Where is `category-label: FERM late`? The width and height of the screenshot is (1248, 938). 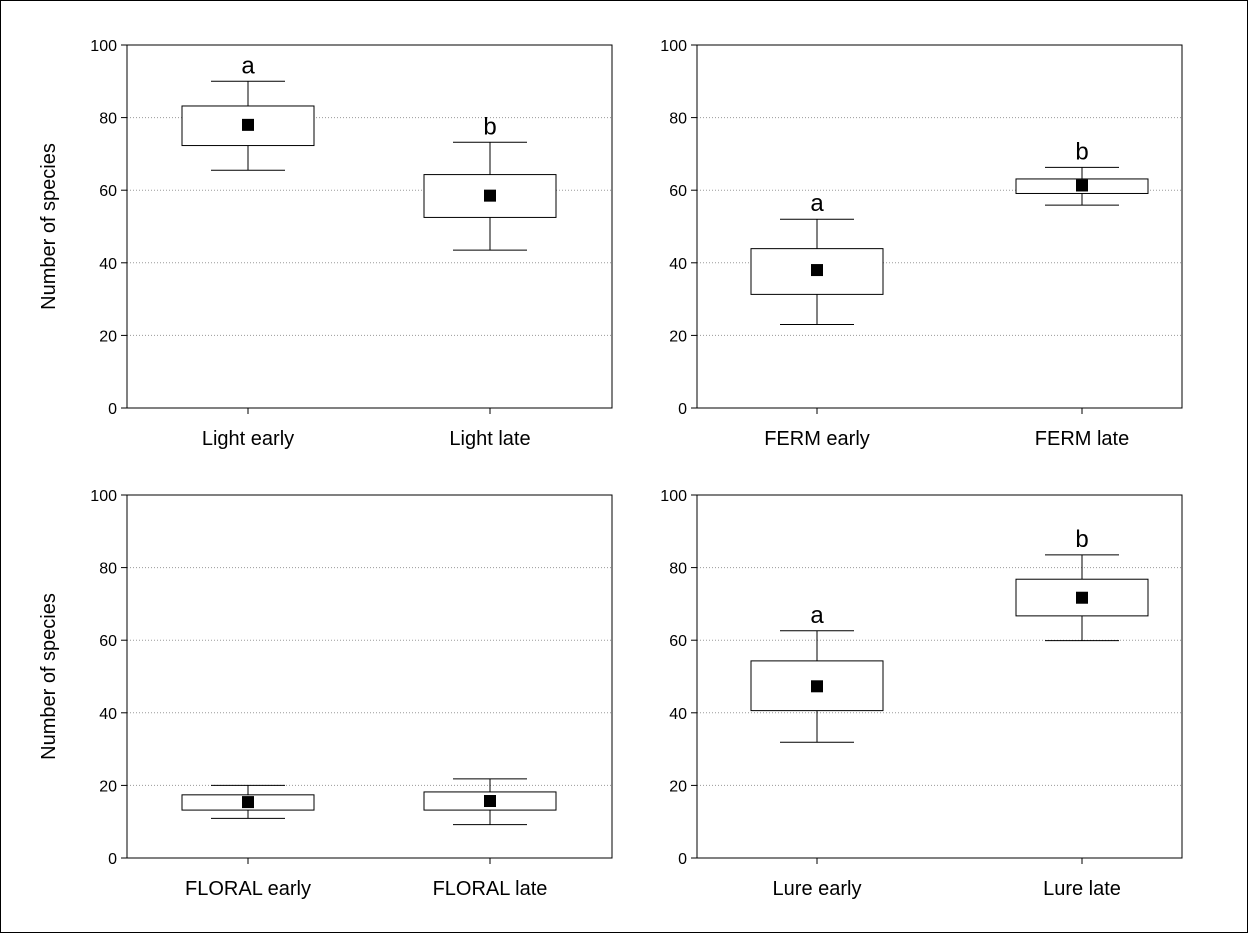
category-label: FERM late is located at coordinates (1082, 439).